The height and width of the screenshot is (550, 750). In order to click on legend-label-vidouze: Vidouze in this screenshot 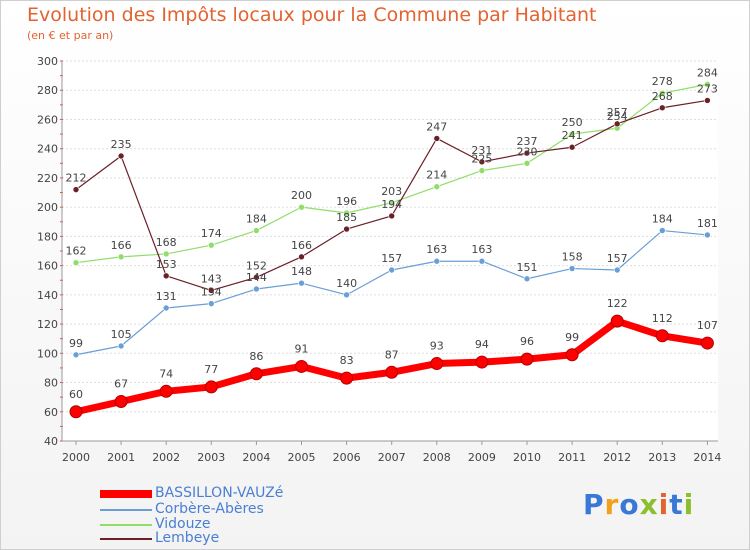, I will do `click(183, 524)`.